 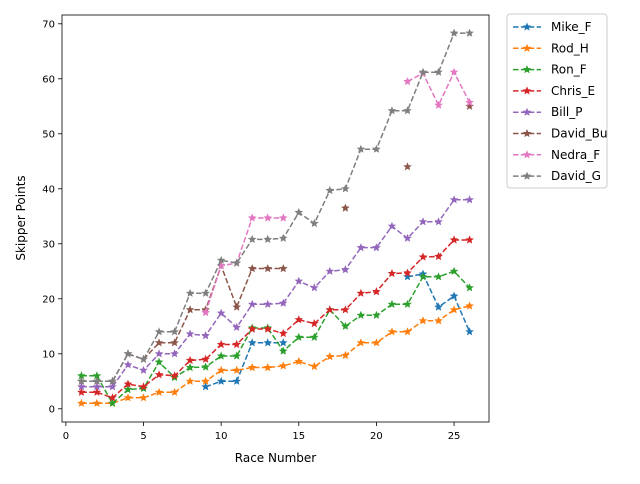 I want to click on x-tick-label: 15, so click(x=298, y=436).